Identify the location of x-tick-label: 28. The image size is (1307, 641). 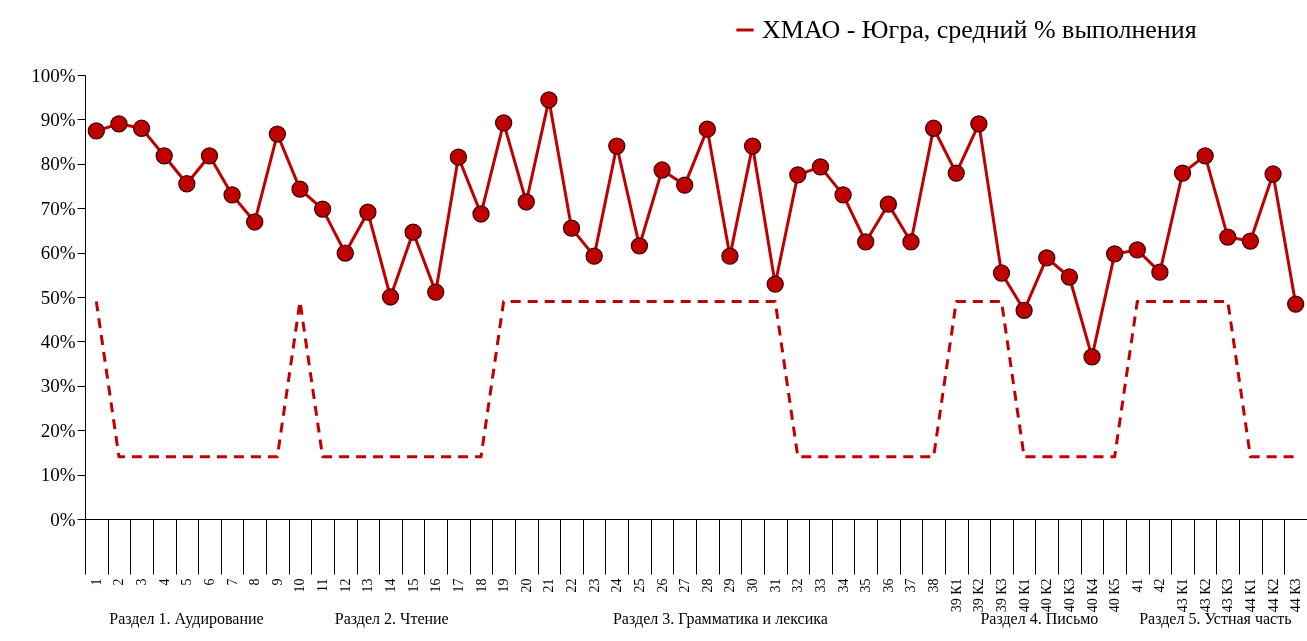
(707, 585).